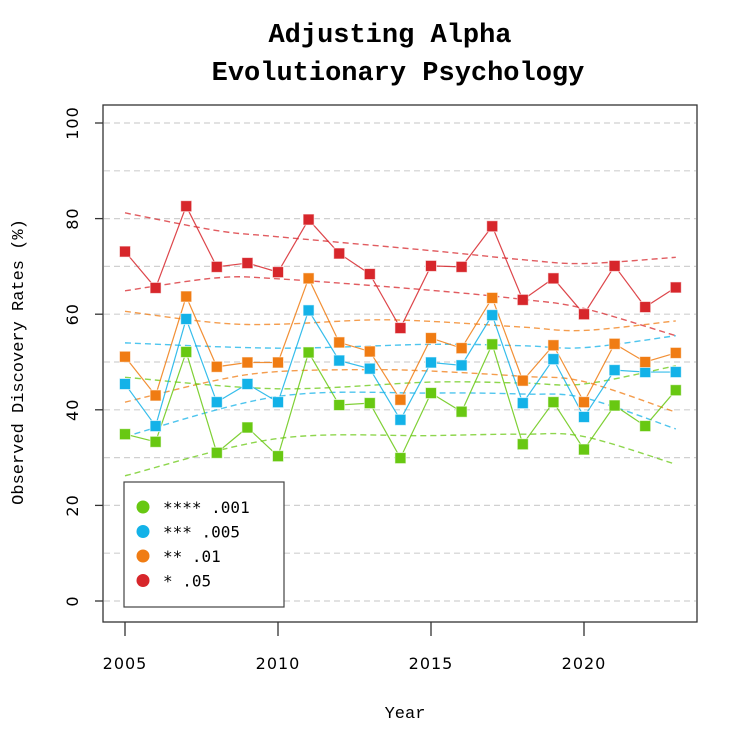  I want to click on legend-label: ** .01, so click(192, 556).